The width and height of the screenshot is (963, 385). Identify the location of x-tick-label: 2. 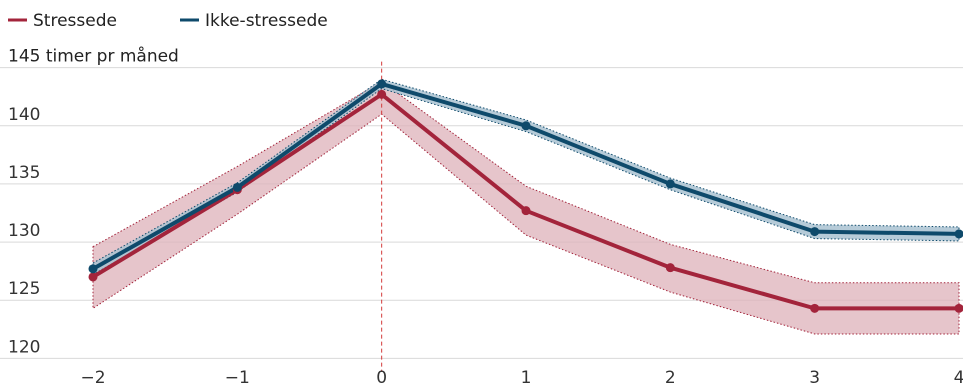
(670, 376).